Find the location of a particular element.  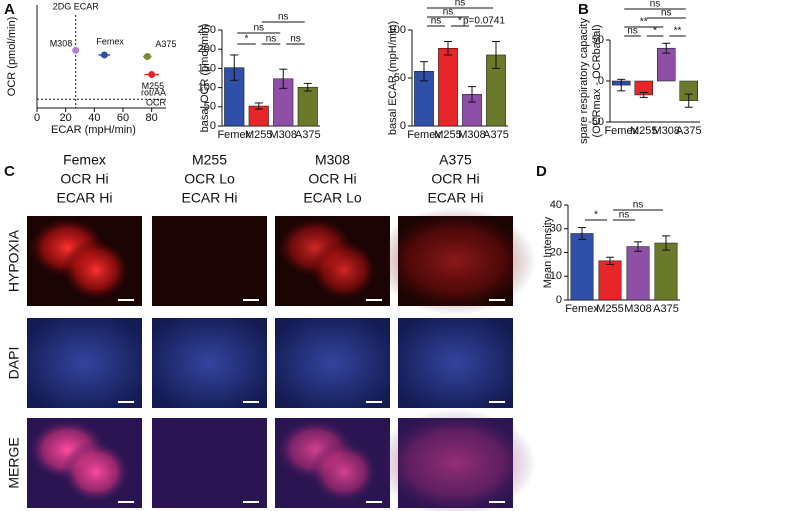

y-tick-label: 100 is located at coordinates (207, 88).